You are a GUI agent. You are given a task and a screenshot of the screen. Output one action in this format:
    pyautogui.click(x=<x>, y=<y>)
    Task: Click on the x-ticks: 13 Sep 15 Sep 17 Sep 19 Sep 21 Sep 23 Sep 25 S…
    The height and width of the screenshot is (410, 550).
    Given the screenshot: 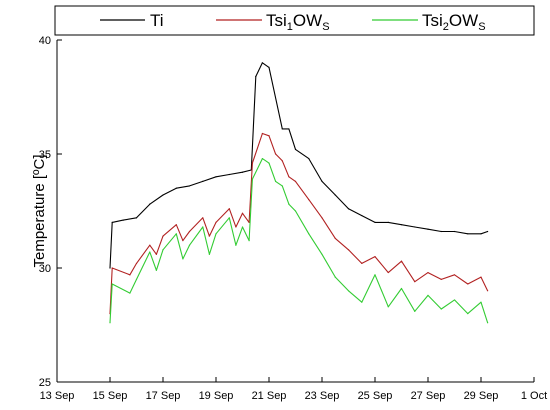 What is the action you would take?
    pyautogui.click(x=293, y=389)
    